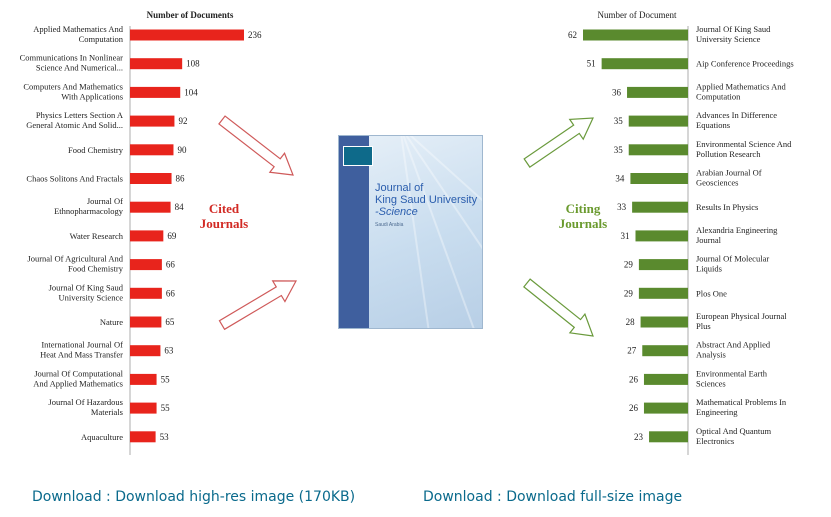  What do you see at coordinates (78, 373) in the screenshot?
I see `cited-category-label: Journal Of Computational` at bounding box center [78, 373].